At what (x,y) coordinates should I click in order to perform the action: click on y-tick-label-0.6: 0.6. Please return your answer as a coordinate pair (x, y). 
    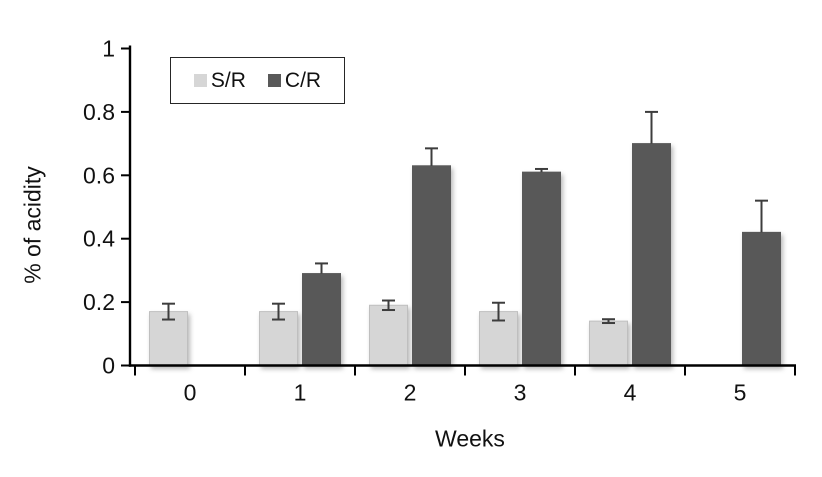
    Looking at the image, I should click on (99, 175).